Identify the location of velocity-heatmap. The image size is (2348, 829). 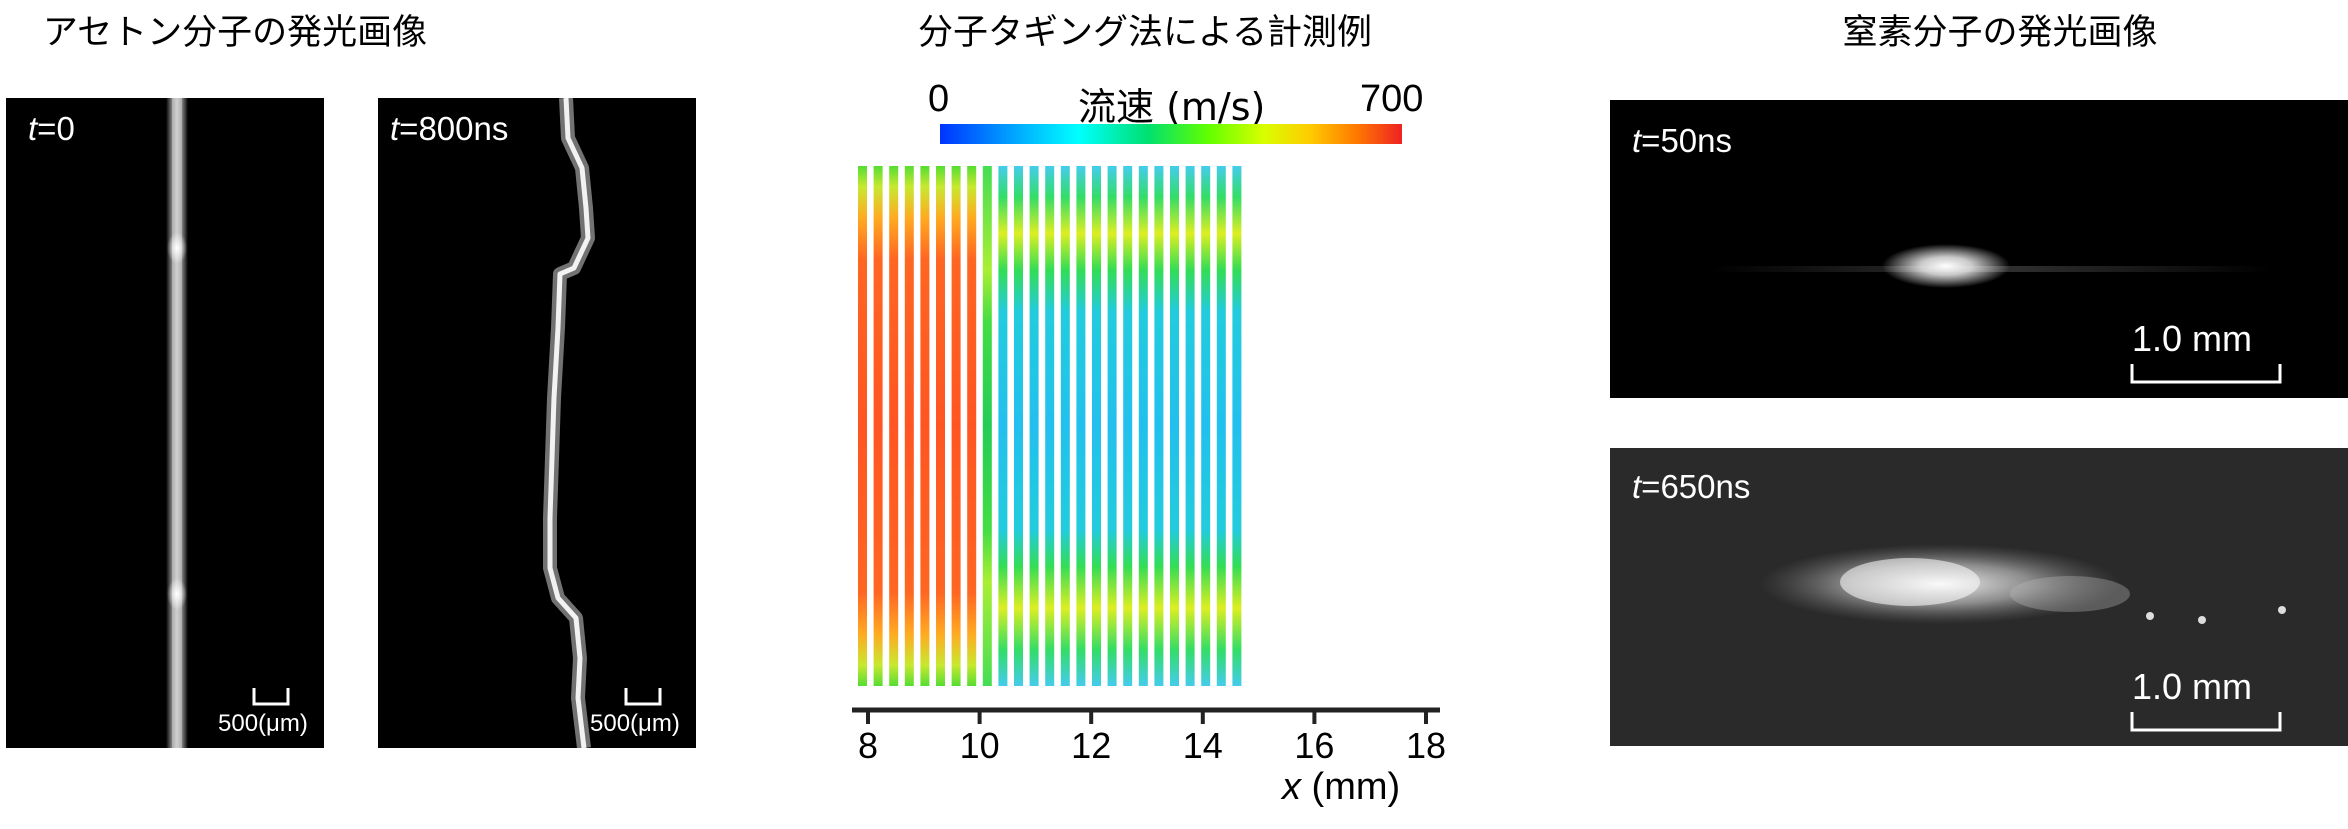
(1050, 426).